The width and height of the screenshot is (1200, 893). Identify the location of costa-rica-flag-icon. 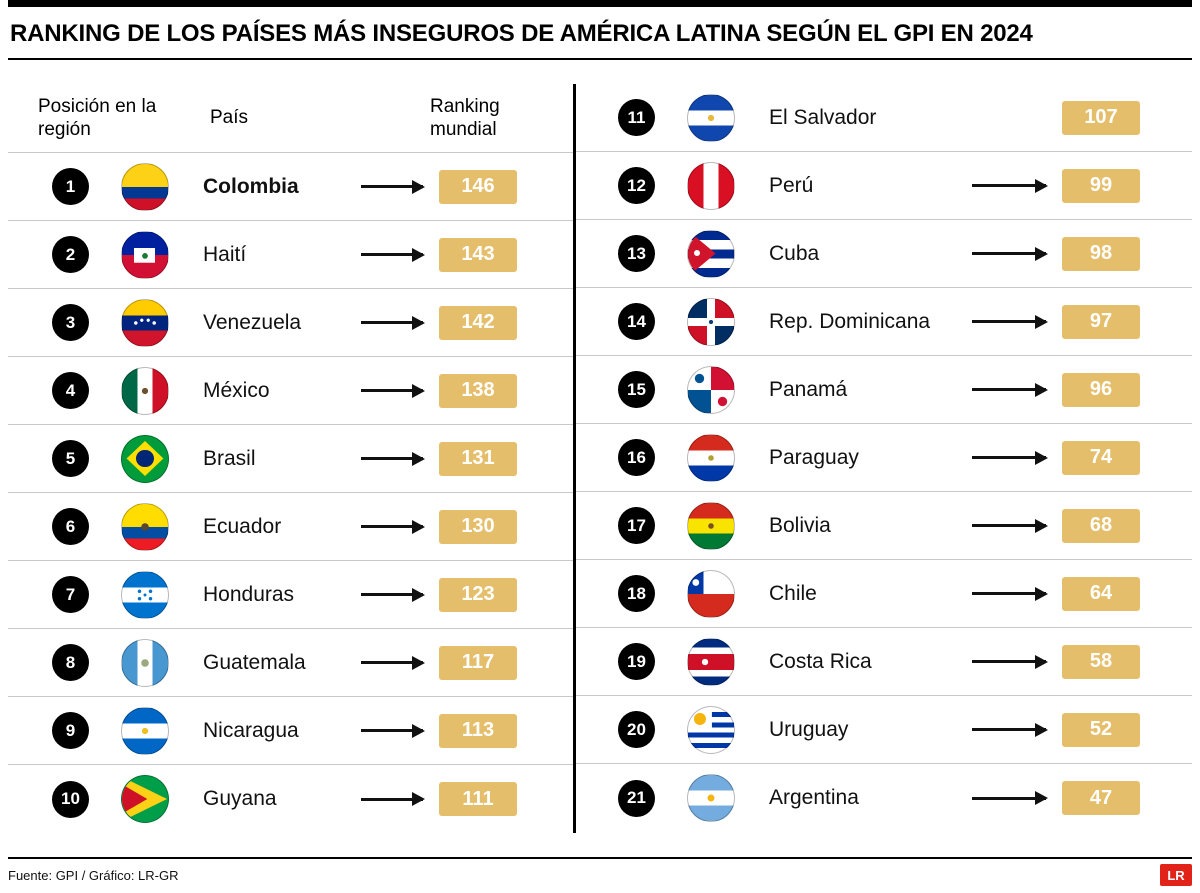
(711, 661).